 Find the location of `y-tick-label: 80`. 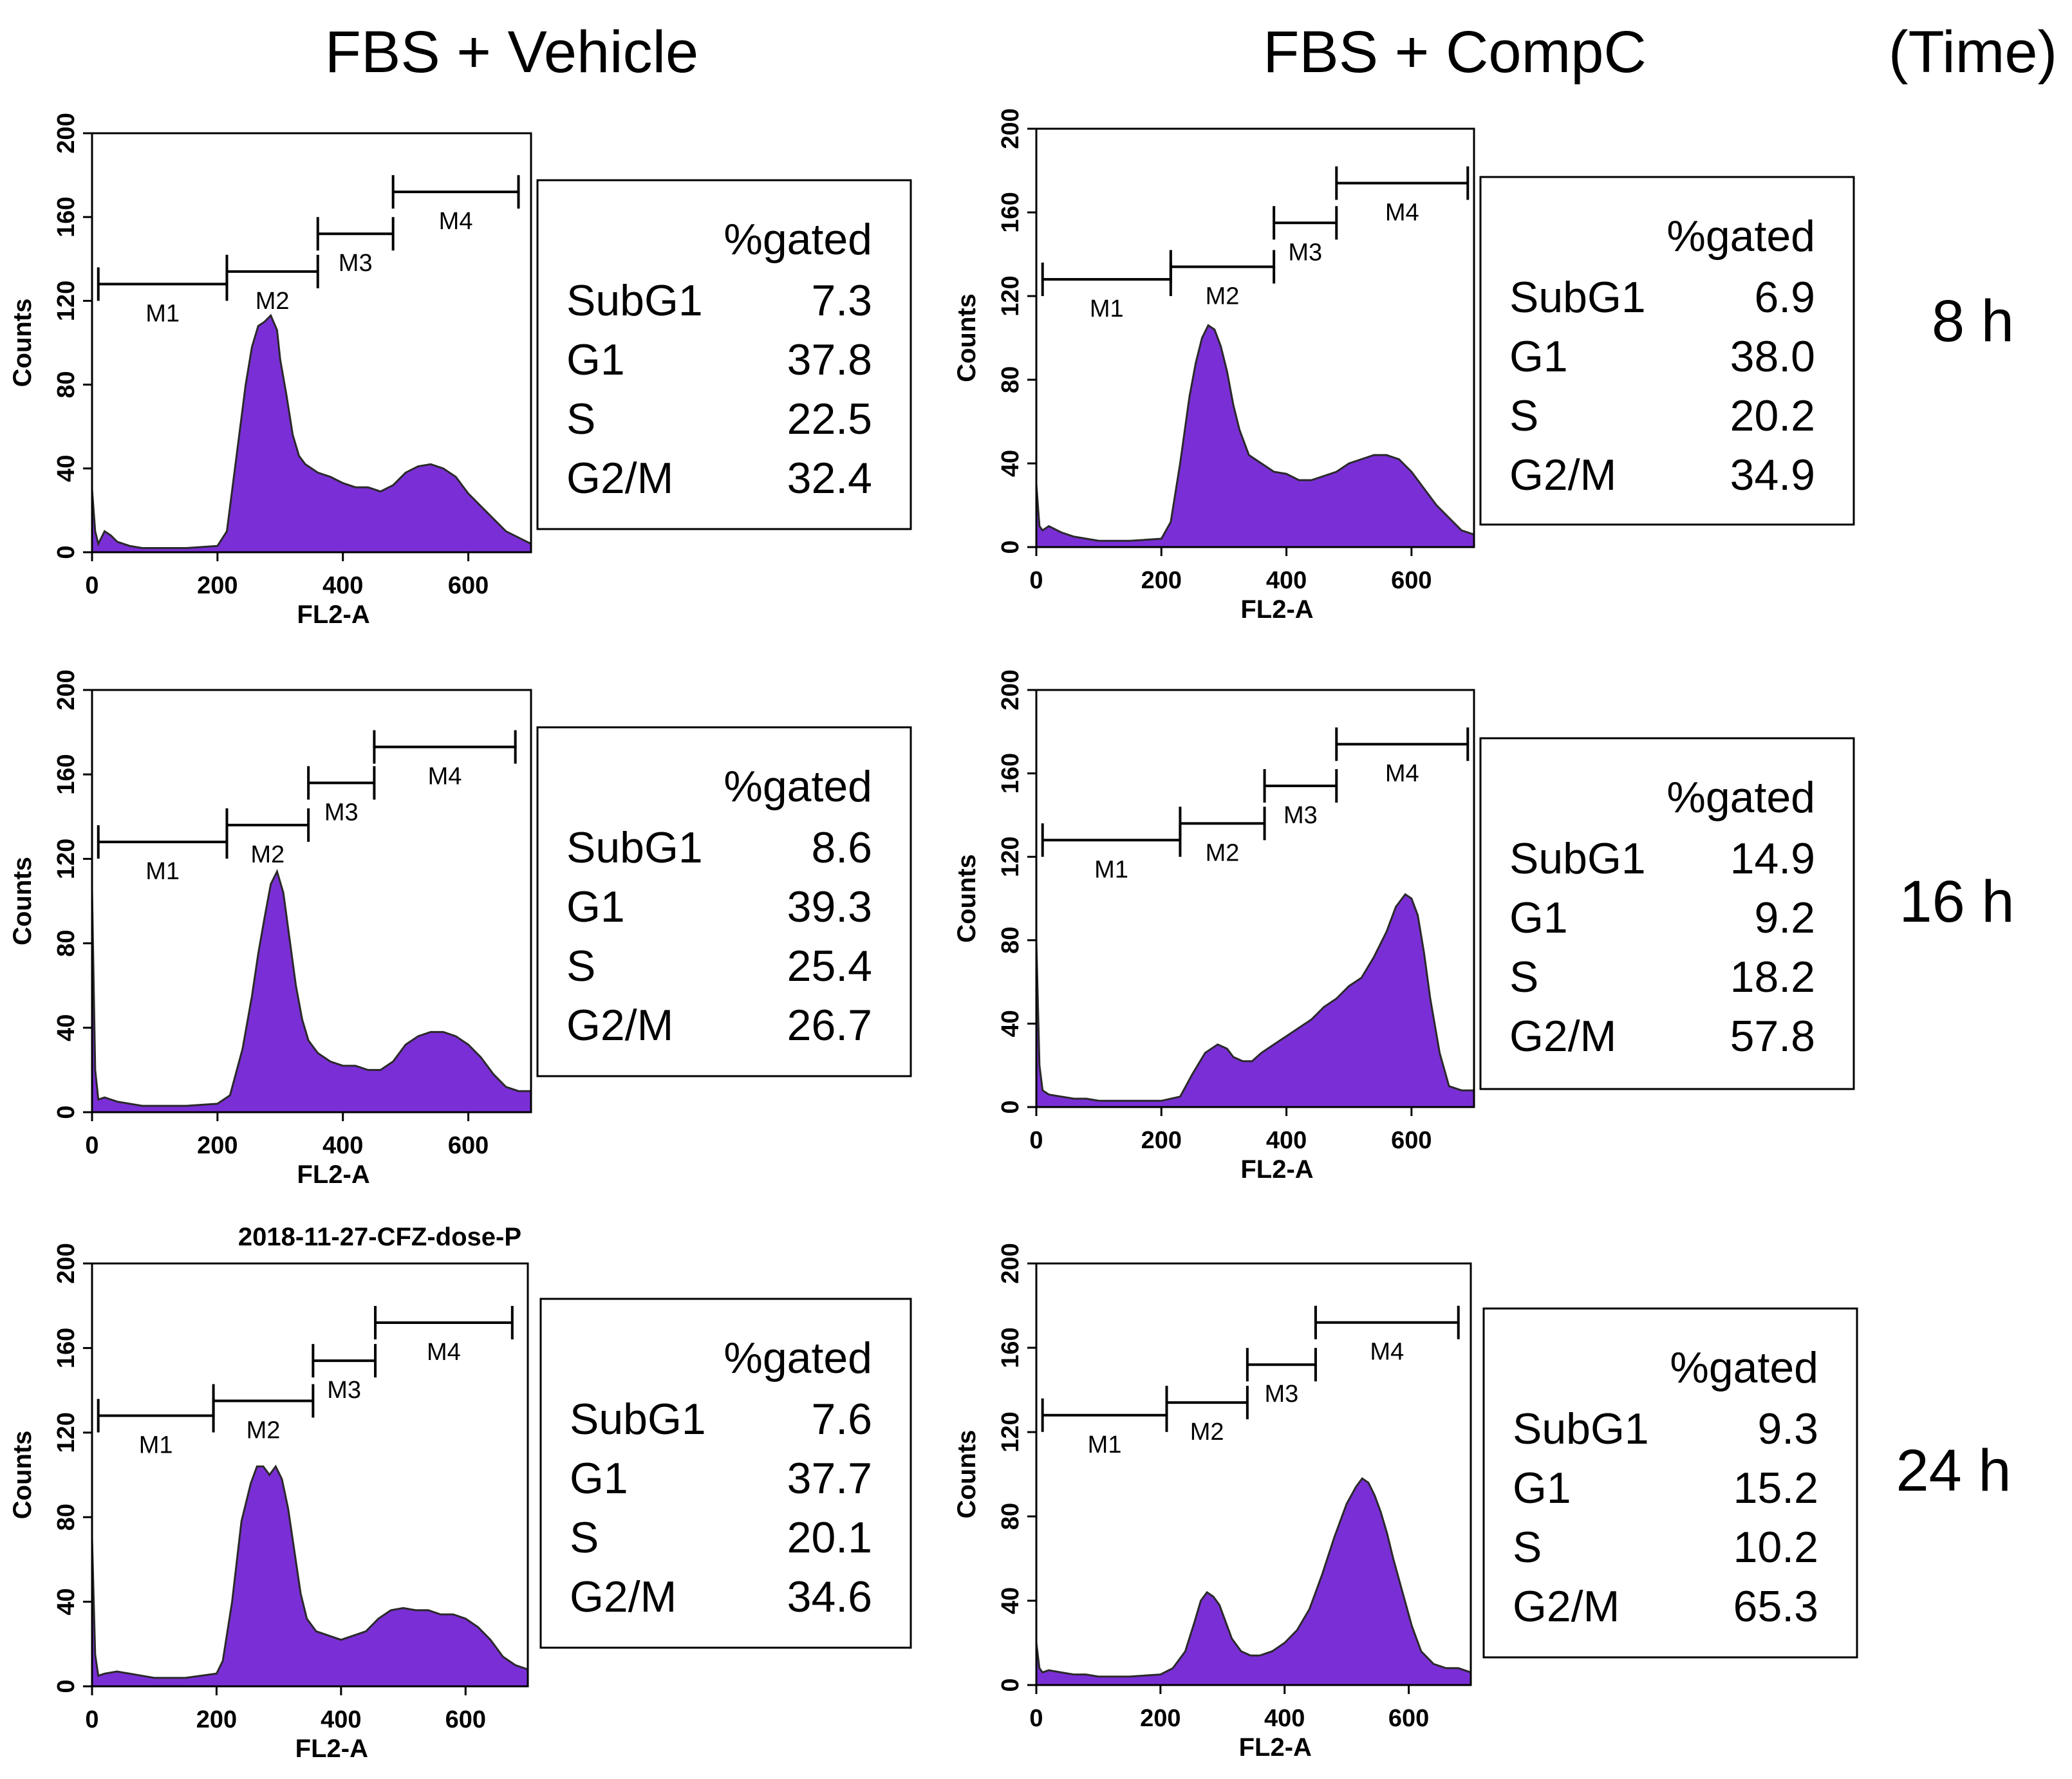

y-tick-label: 80 is located at coordinates (66, 942).